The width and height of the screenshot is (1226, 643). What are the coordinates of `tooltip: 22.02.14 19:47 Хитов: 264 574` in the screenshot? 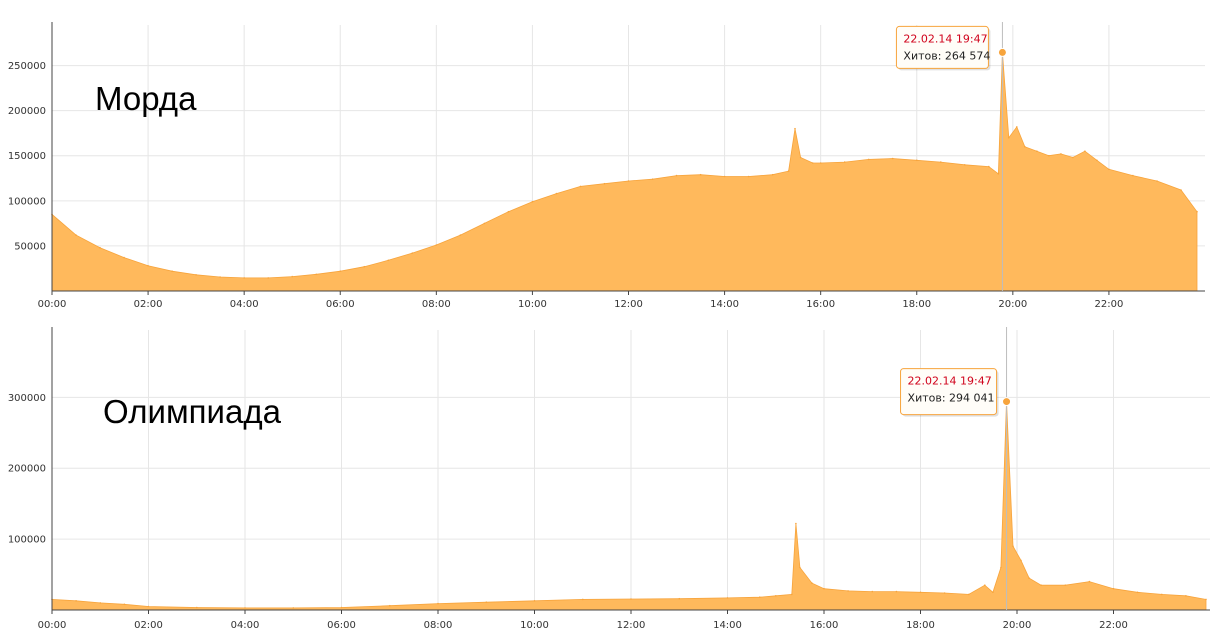 It's located at (943, 48).